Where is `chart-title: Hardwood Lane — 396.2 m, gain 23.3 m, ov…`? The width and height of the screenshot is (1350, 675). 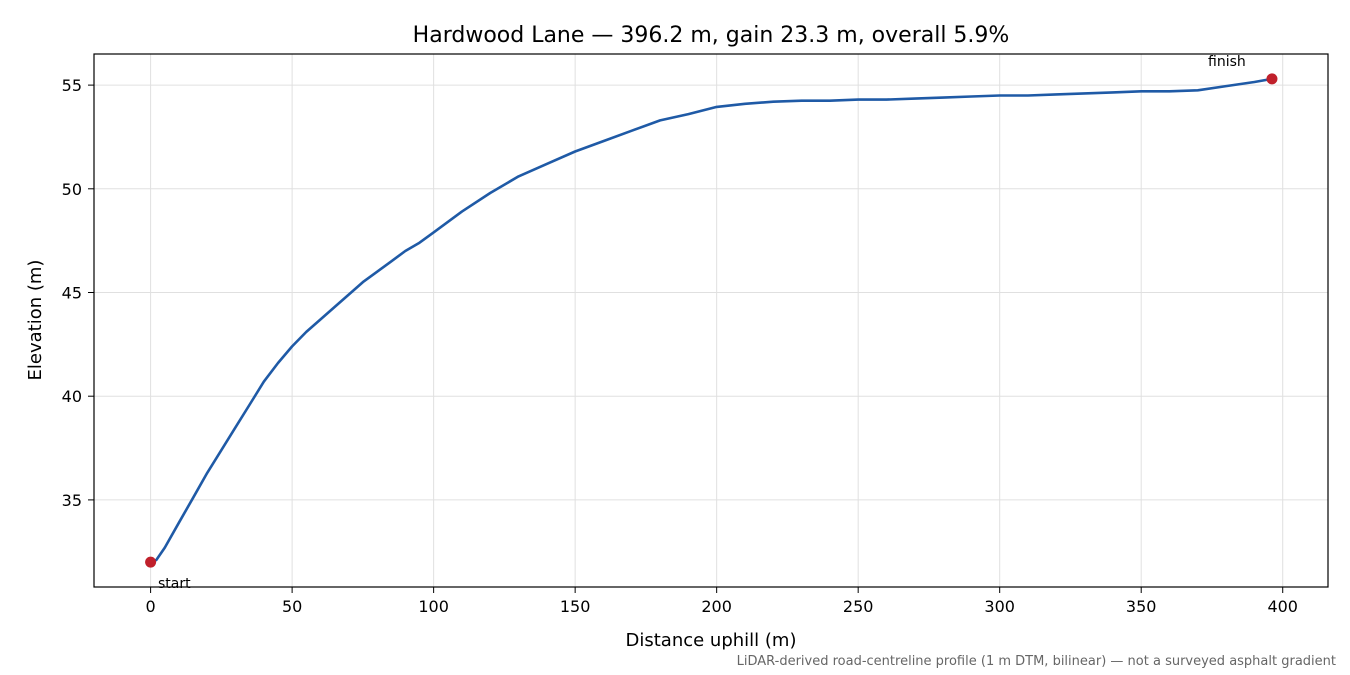
chart-title: Hardwood Lane — 396.2 m, gain 23.3 m, ov… is located at coordinates (711, 35).